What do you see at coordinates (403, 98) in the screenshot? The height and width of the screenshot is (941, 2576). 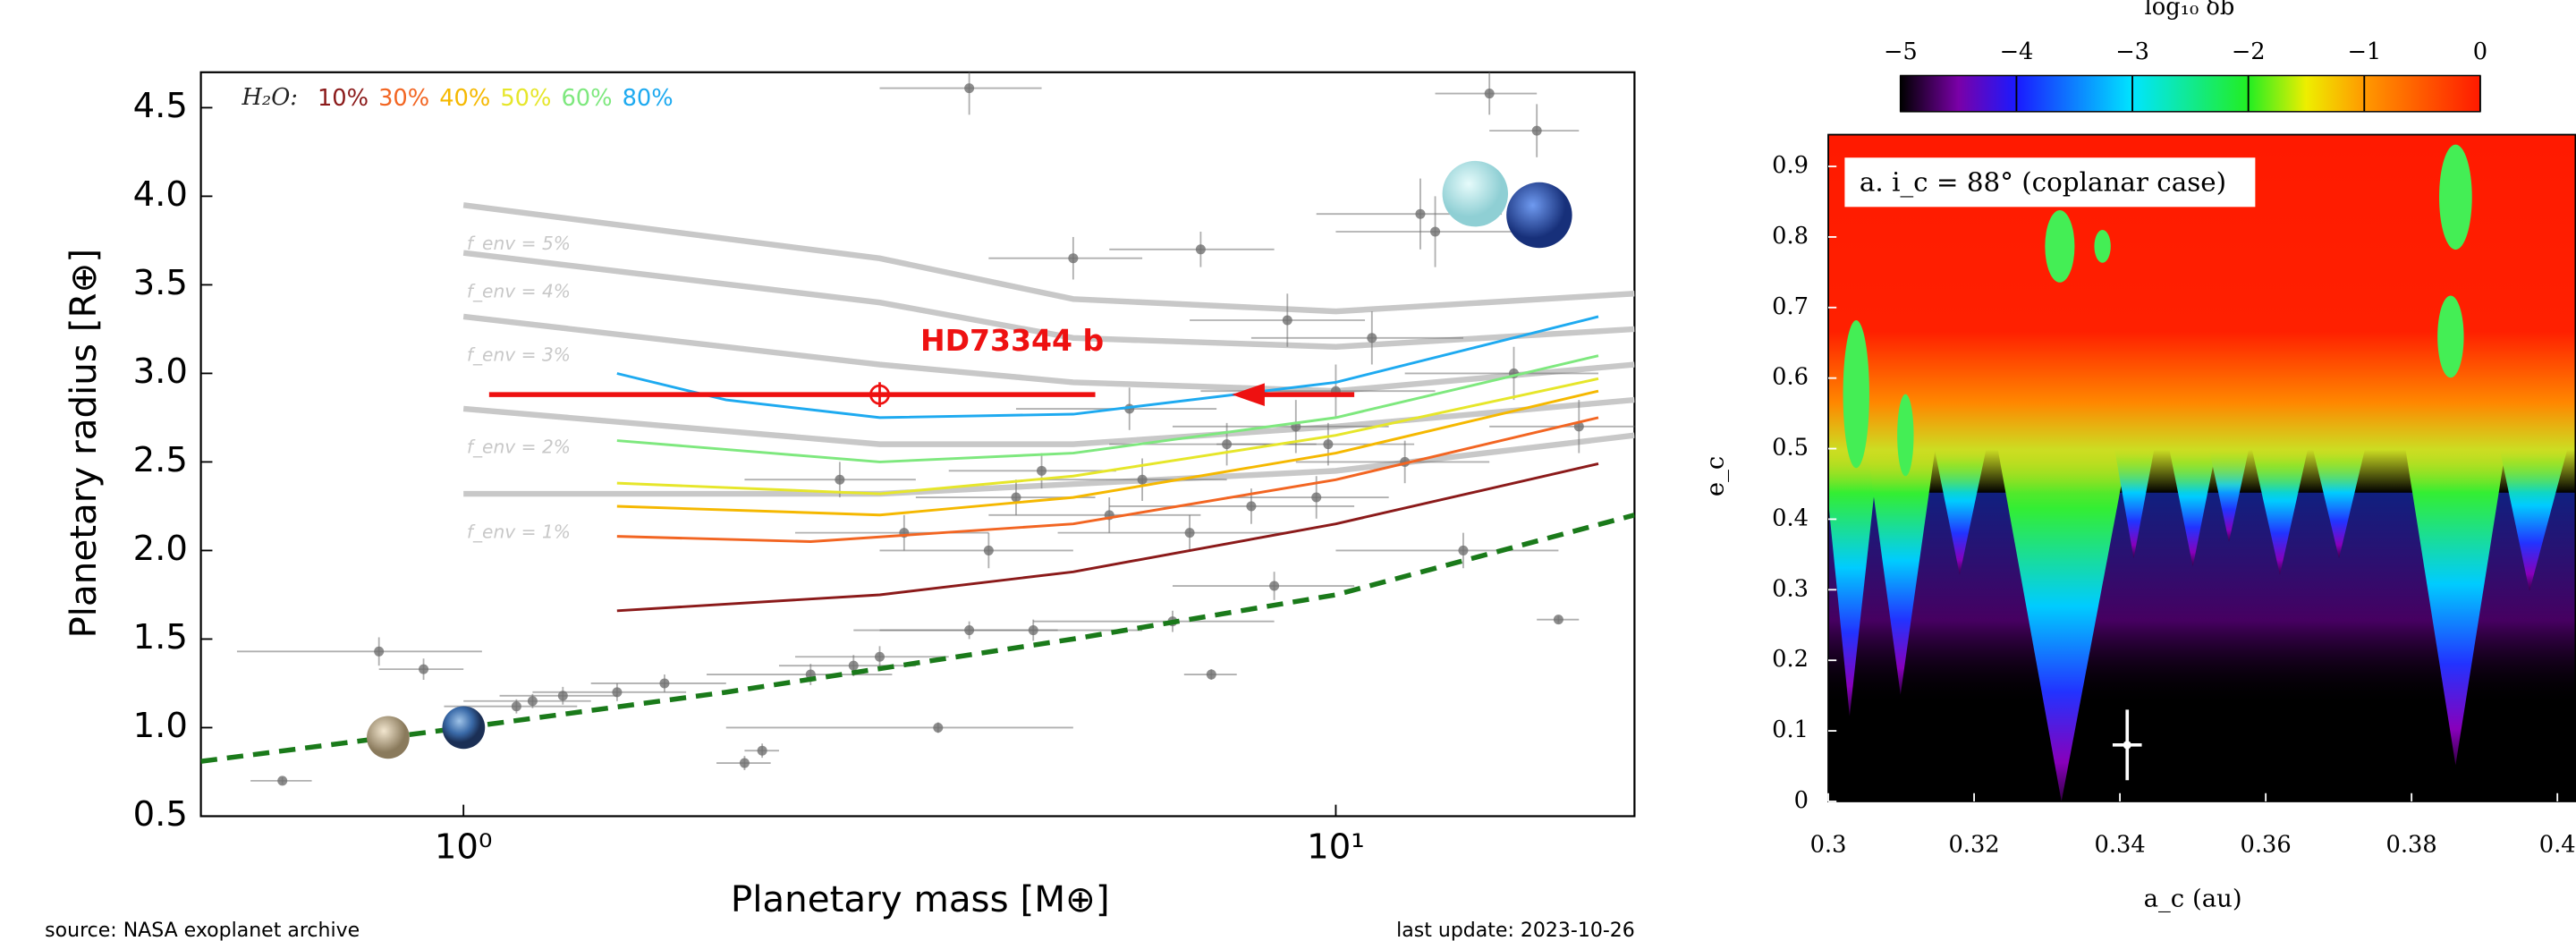 I see `legend-entry: 30%` at bounding box center [403, 98].